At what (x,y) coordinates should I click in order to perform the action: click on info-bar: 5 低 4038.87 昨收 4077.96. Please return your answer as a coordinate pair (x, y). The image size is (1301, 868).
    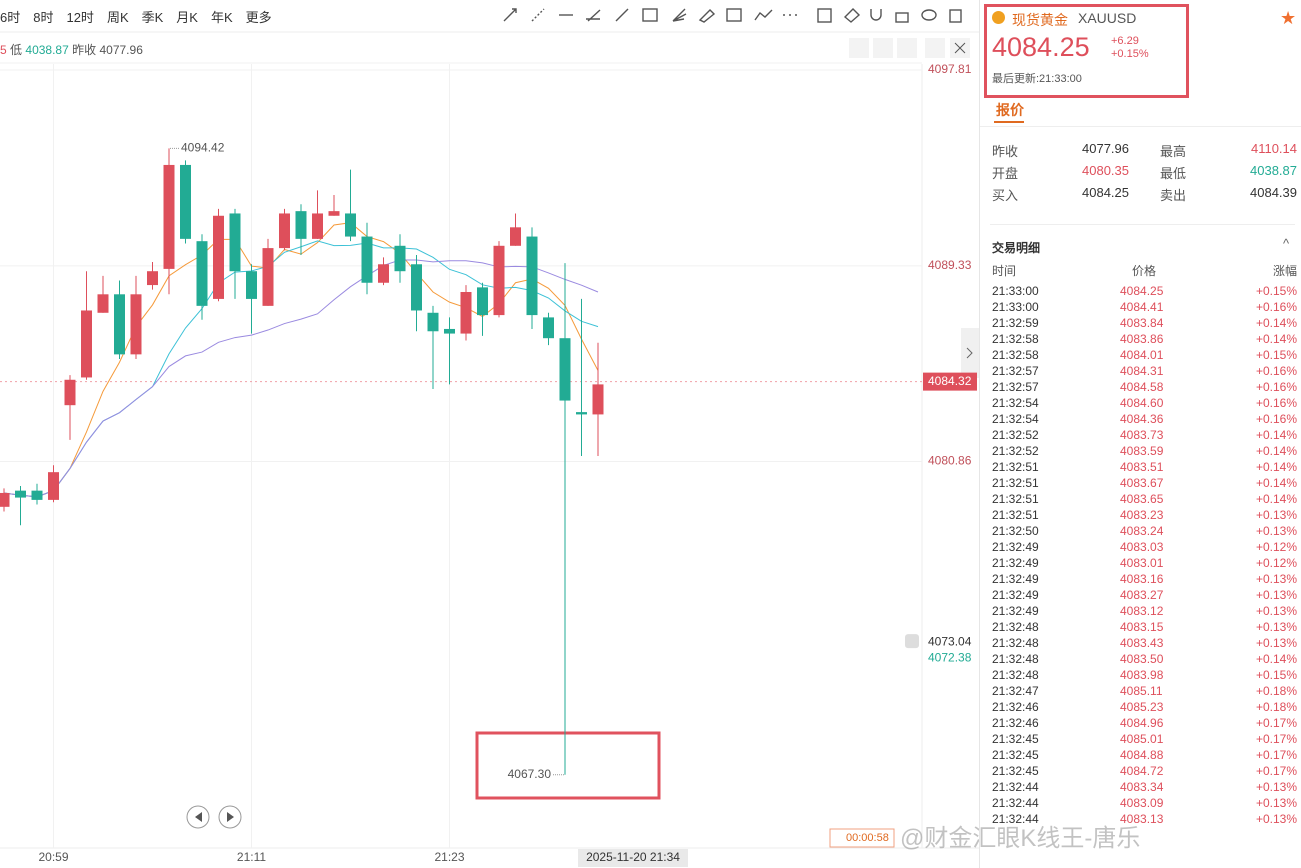
    Looking at the image, I should click on (71, 49).